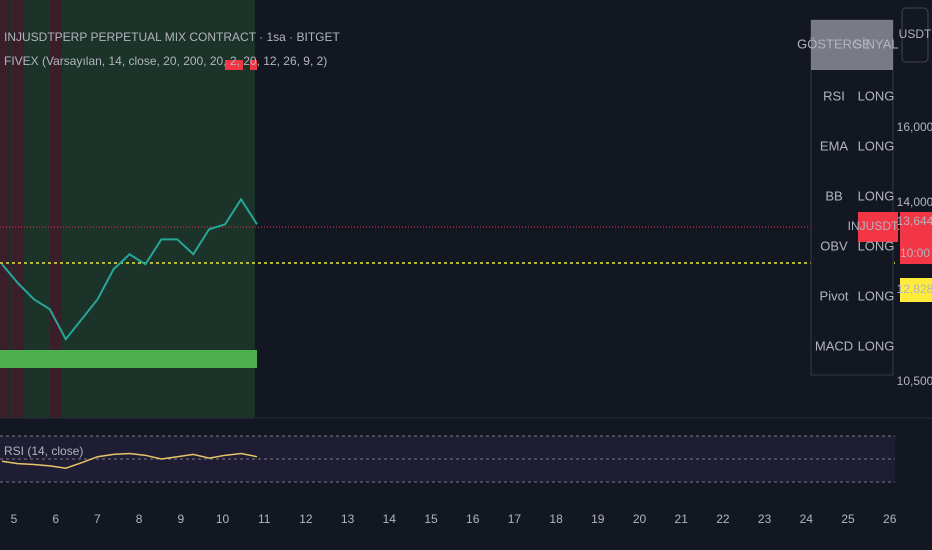 The width and height of the screenshot is (932, 550). Describe the element at coordinates (765, 519) in the screenshot. I see `date-label: 23` at that location.